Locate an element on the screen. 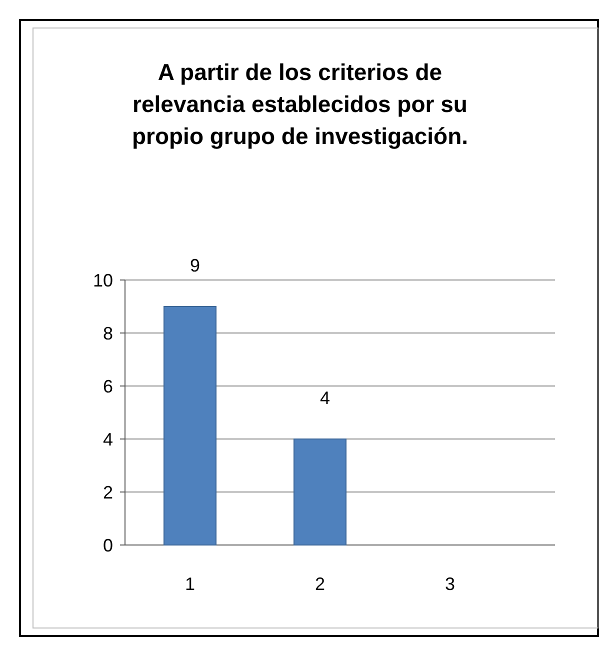 The image size is (602, 657). y-tick-label: 10 is located at coordinates (102, 280).